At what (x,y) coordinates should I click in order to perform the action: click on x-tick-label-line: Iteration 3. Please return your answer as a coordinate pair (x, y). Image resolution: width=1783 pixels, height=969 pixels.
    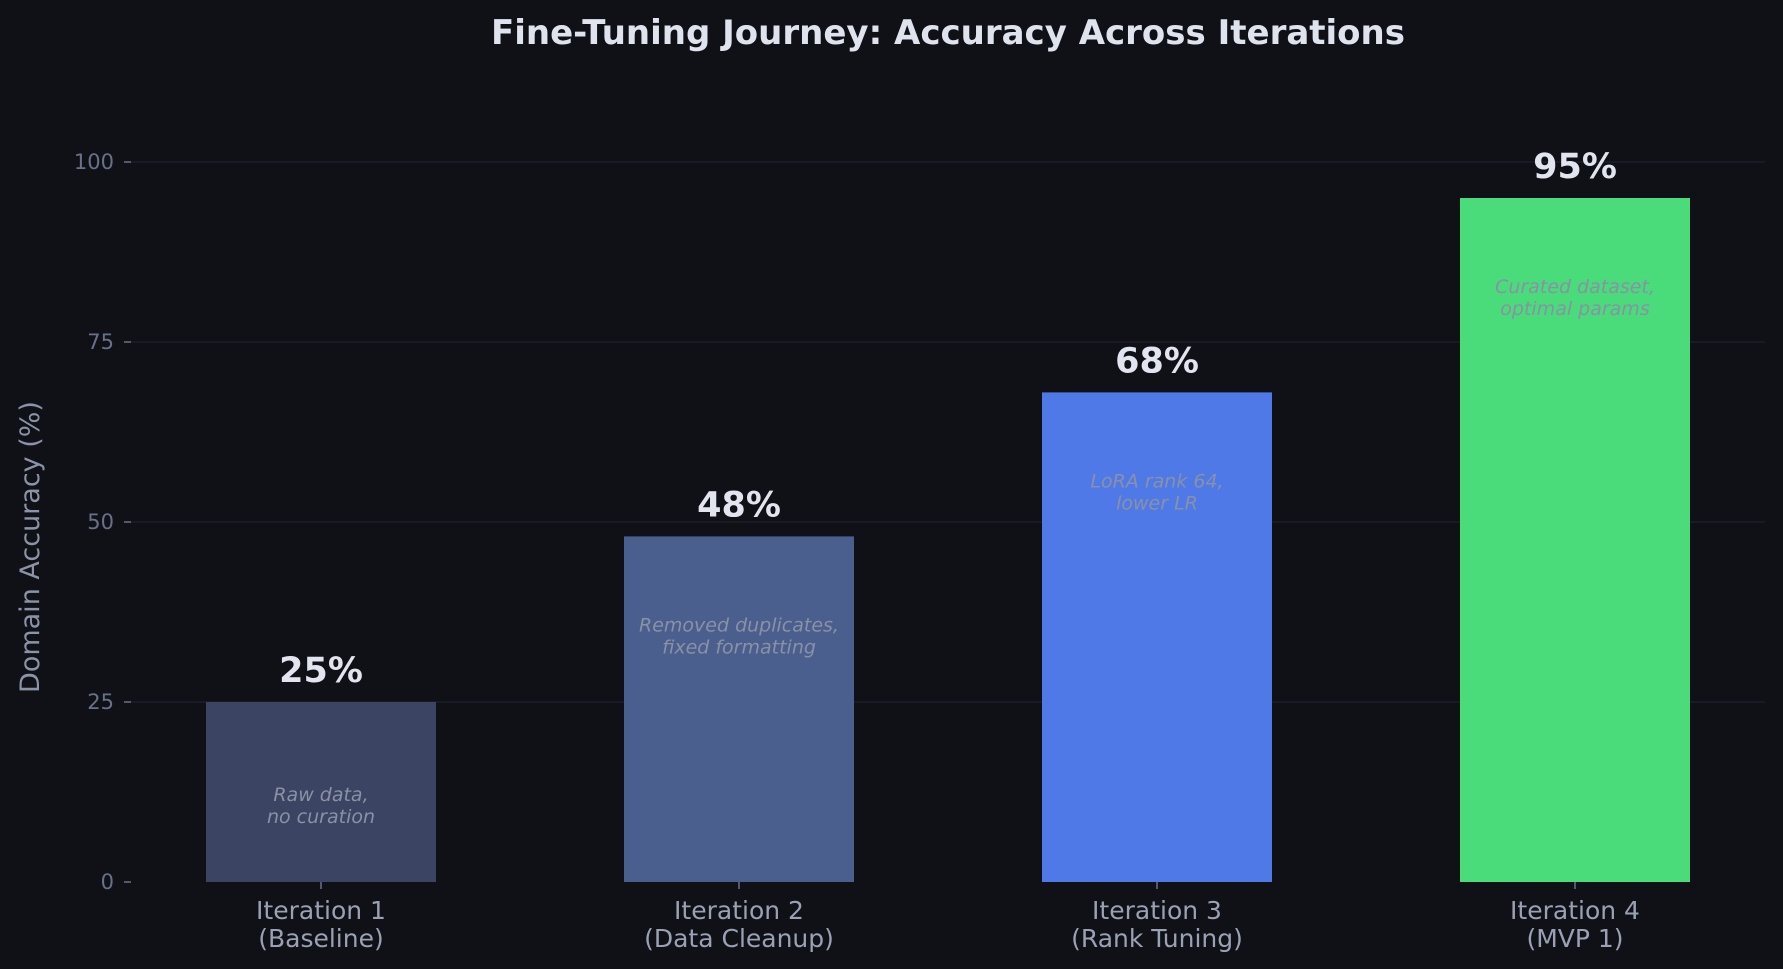
    Looking at the image, I should click on (1157, 910).